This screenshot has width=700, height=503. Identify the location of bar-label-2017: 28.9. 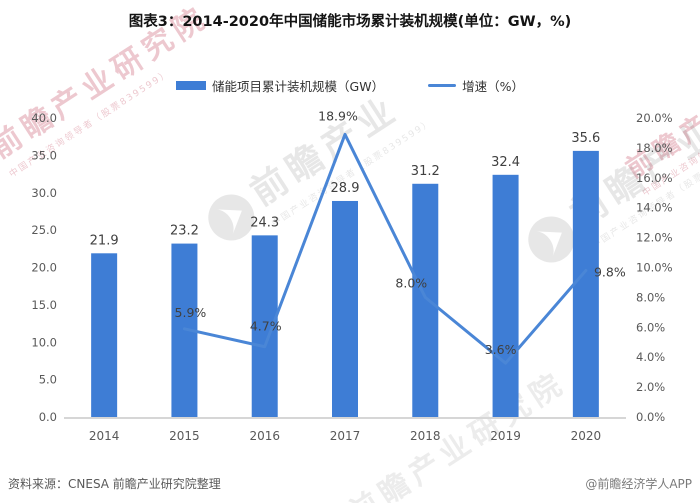
(345, 188).